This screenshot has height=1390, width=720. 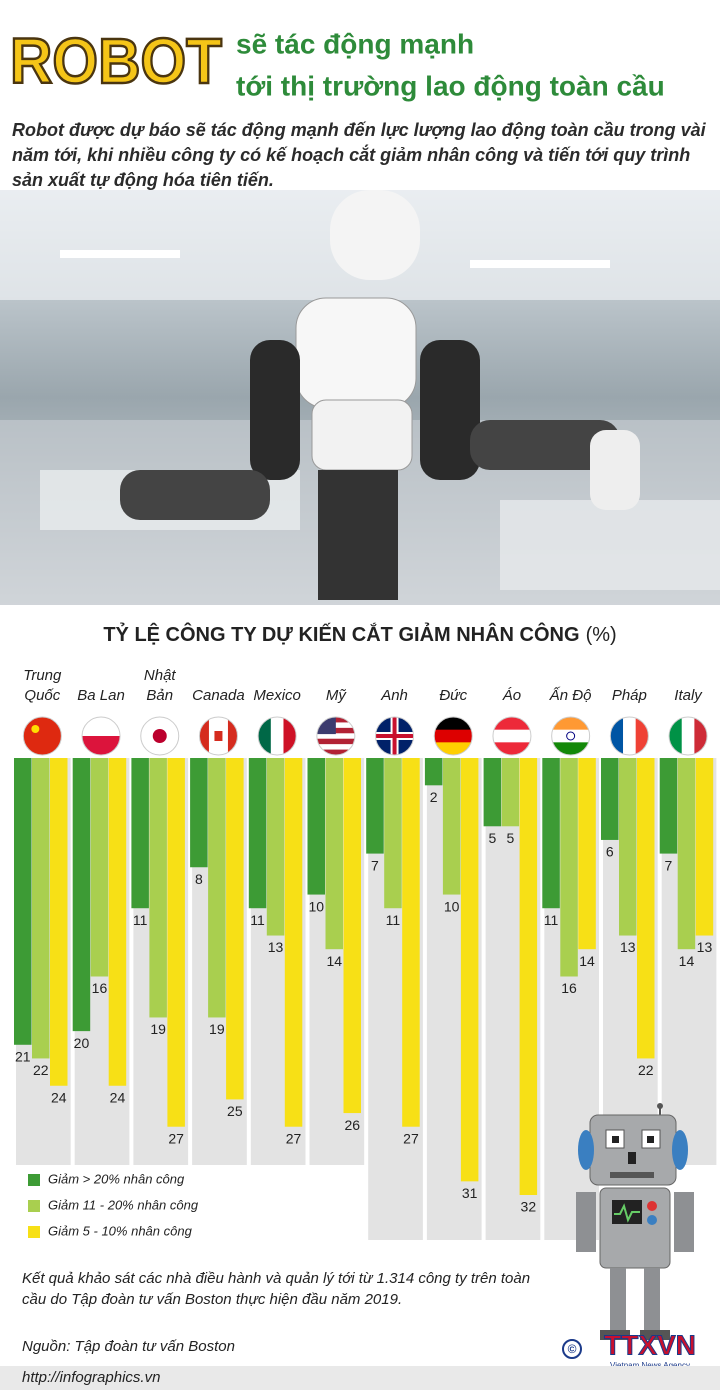 I want to click on category-label: Pháp, so click(x=629, y=695).